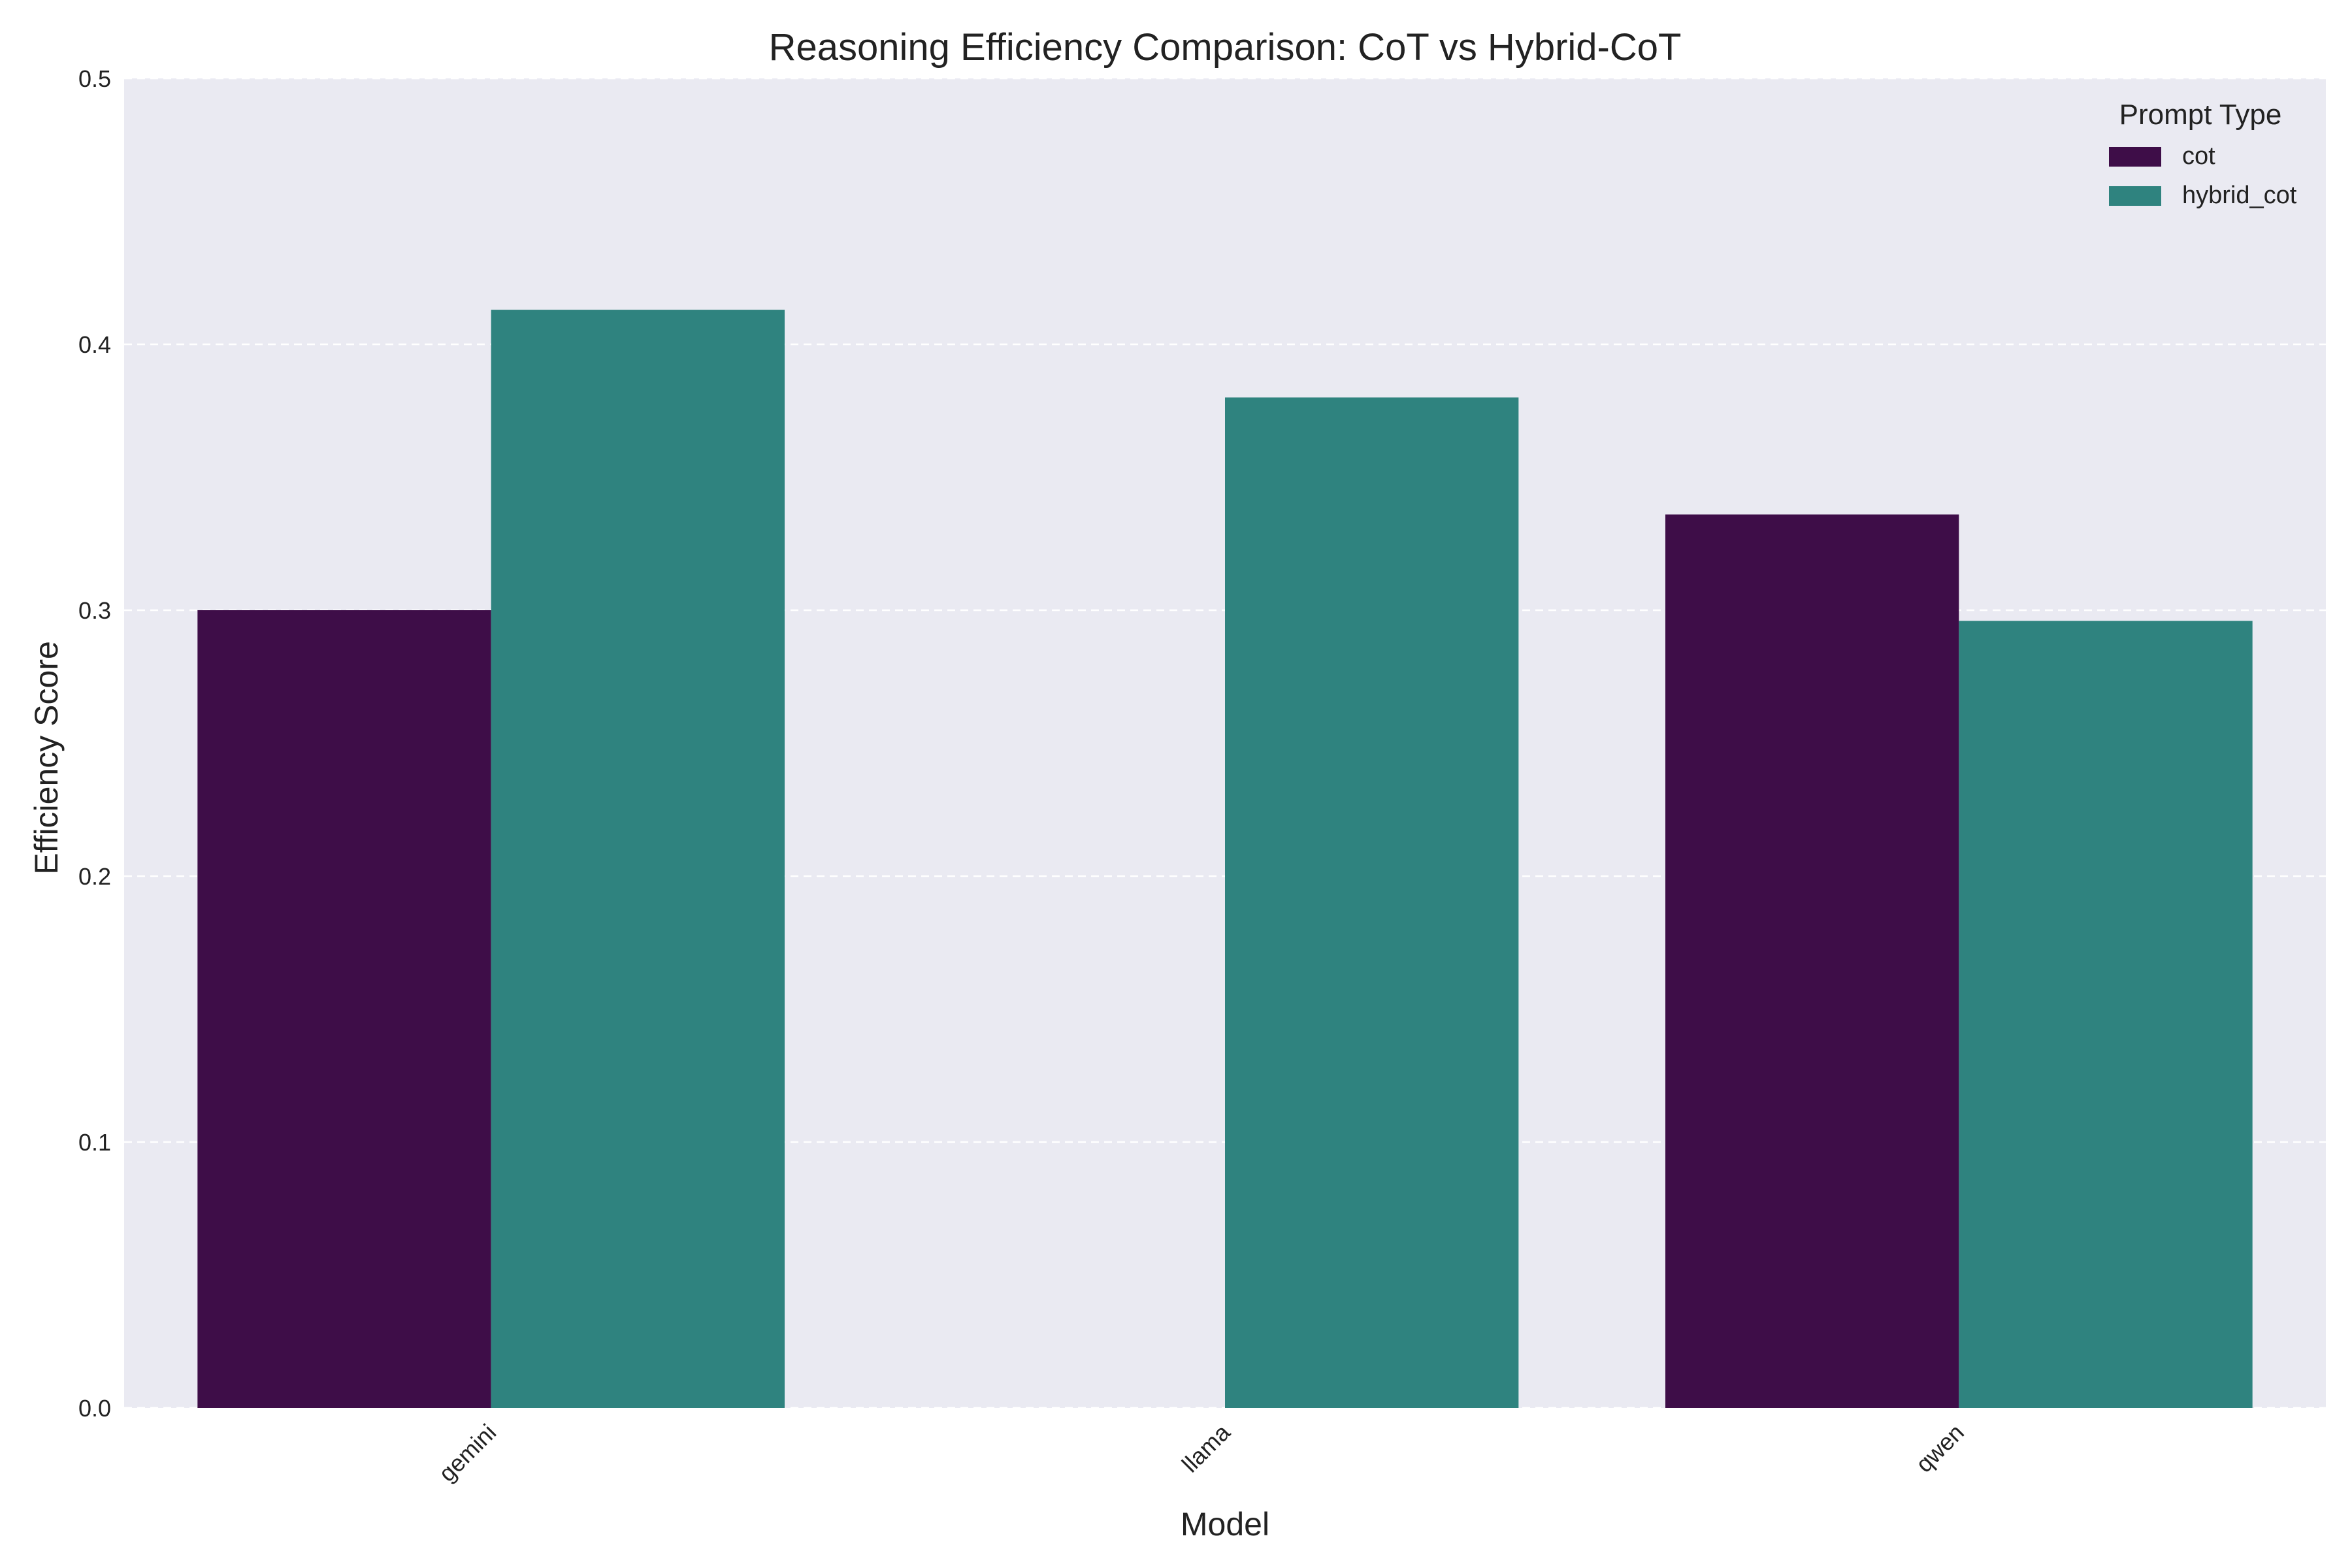 This screenshot has height=1568, width=2352. What do you see at coordinates (94, 78) in the screenshot?
I see `y-tick-label: 0.5` at bounding box center [94, 78].